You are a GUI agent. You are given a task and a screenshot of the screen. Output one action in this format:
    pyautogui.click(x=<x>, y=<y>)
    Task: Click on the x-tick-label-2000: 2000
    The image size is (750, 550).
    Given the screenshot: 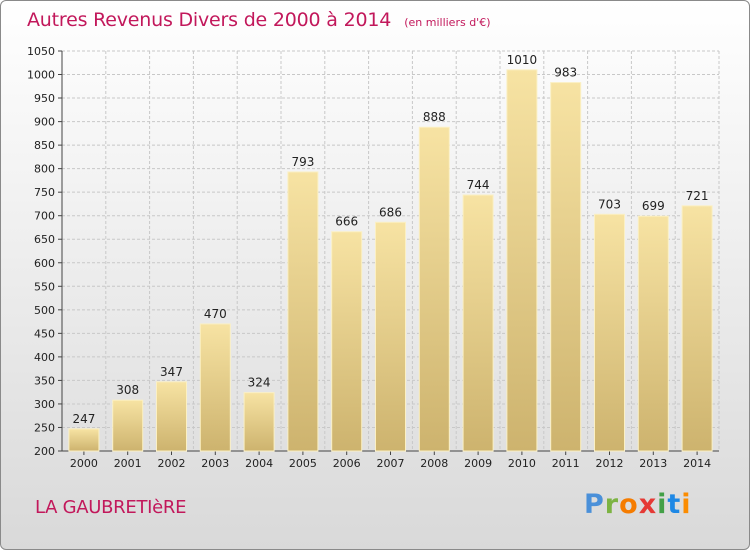 What is the action you would take?
    pyautogui.click(x=84, y=463)
    